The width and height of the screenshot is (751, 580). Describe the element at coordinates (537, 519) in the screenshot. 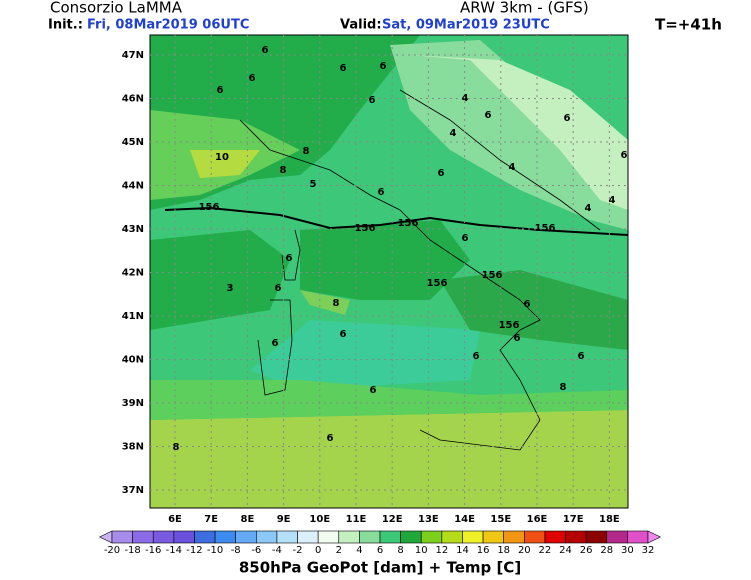

I see `lon-label: 16E` at that location.